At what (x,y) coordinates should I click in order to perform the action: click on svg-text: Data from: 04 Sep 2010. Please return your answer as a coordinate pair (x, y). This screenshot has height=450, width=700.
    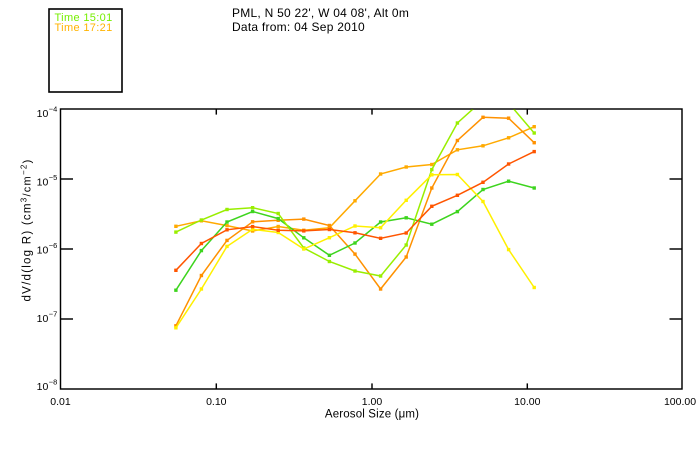
    Looking at the image, I should click on (298, 27).